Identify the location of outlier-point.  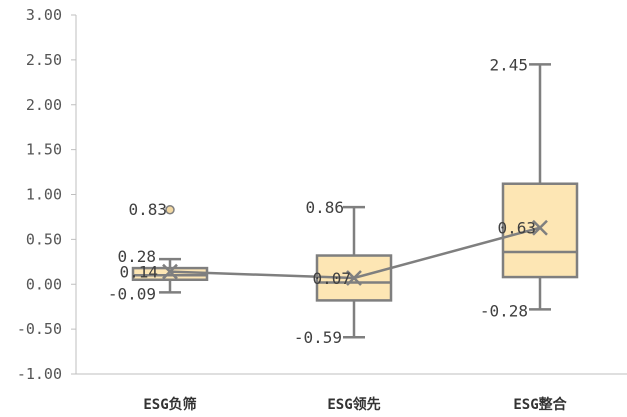
(170, 210).